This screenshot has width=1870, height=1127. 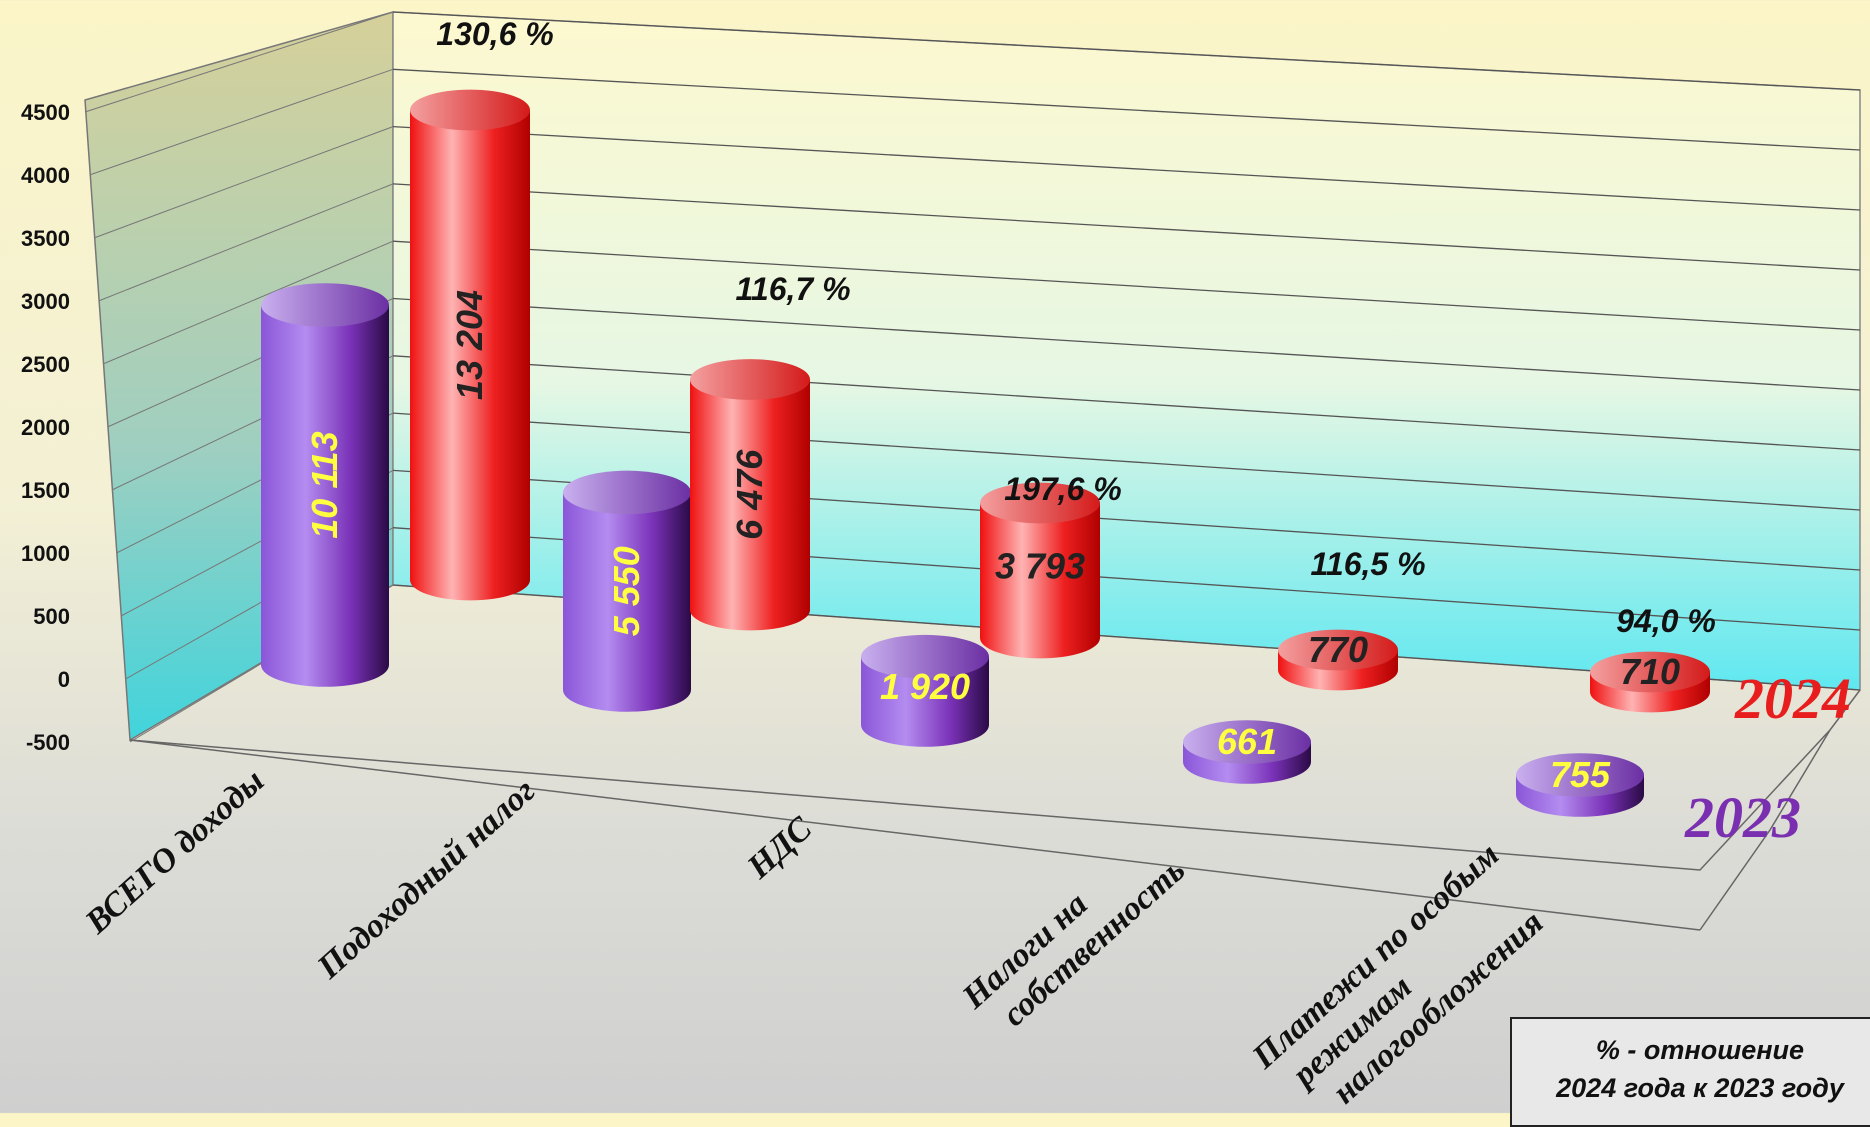 I want to click on percent-label: 197,6 %, so click(x=1062, y=489).